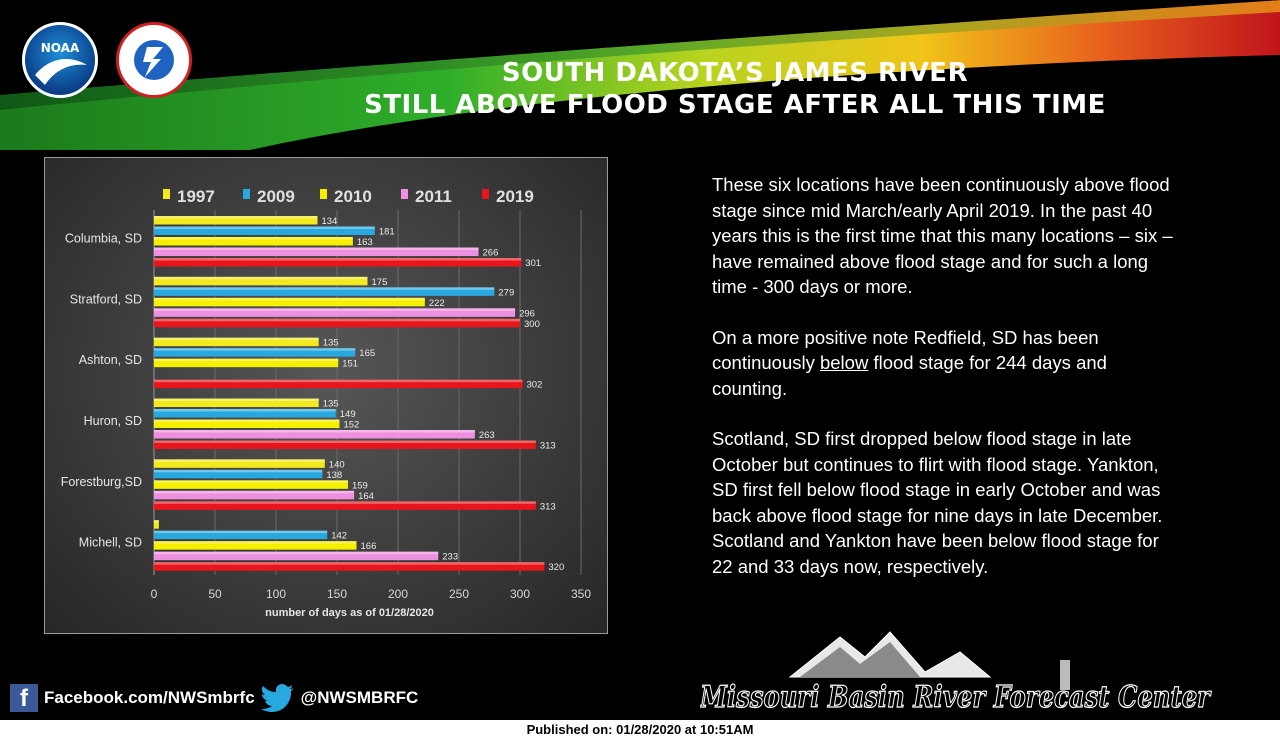 This screenshot has width=1280, height=740. I want to click on published-footer: Published on: 01/28/2020 at 10:51AM, so click(640, 730).